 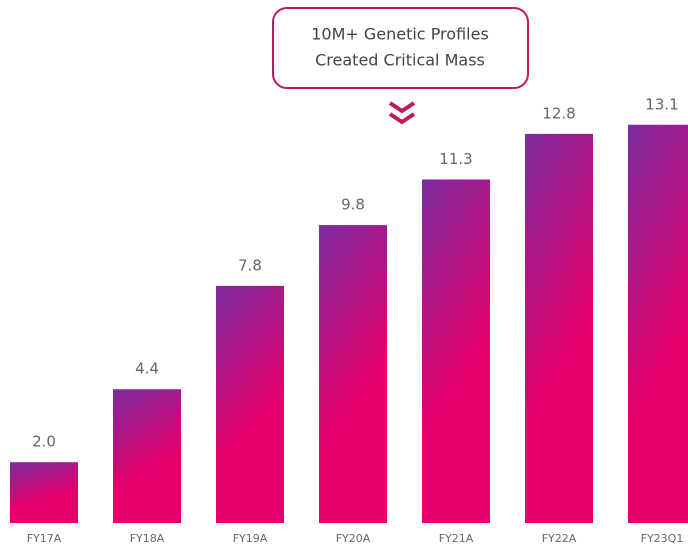 I want to click on annotation-line: 10M+ Genetic Profiles, so click(x=400, y=34).